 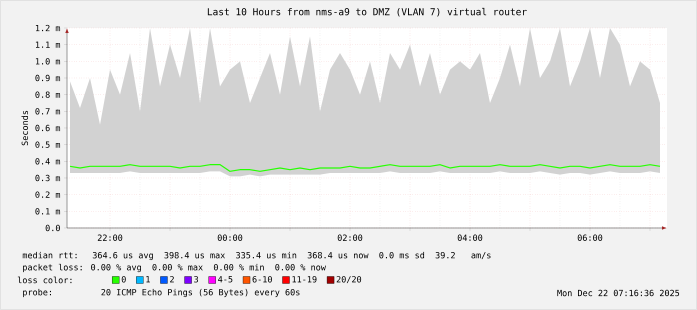 I want to click on legend-label: 11-19, so click(x=304, y=279).